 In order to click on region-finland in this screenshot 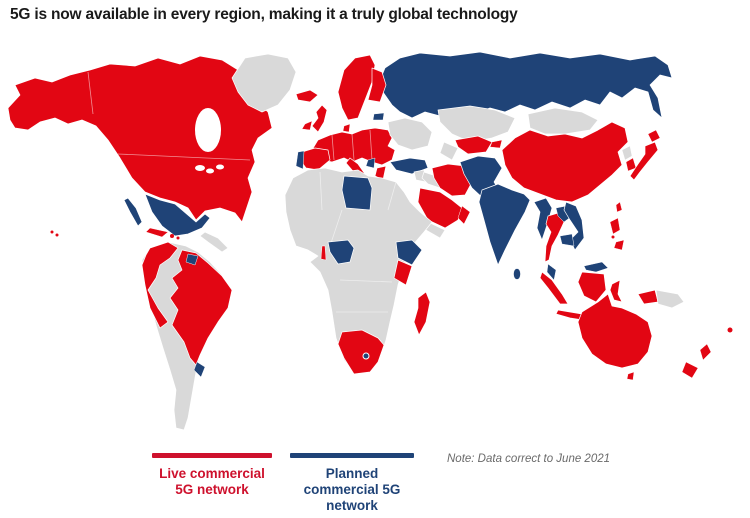, I will do `click(377, 85)`.